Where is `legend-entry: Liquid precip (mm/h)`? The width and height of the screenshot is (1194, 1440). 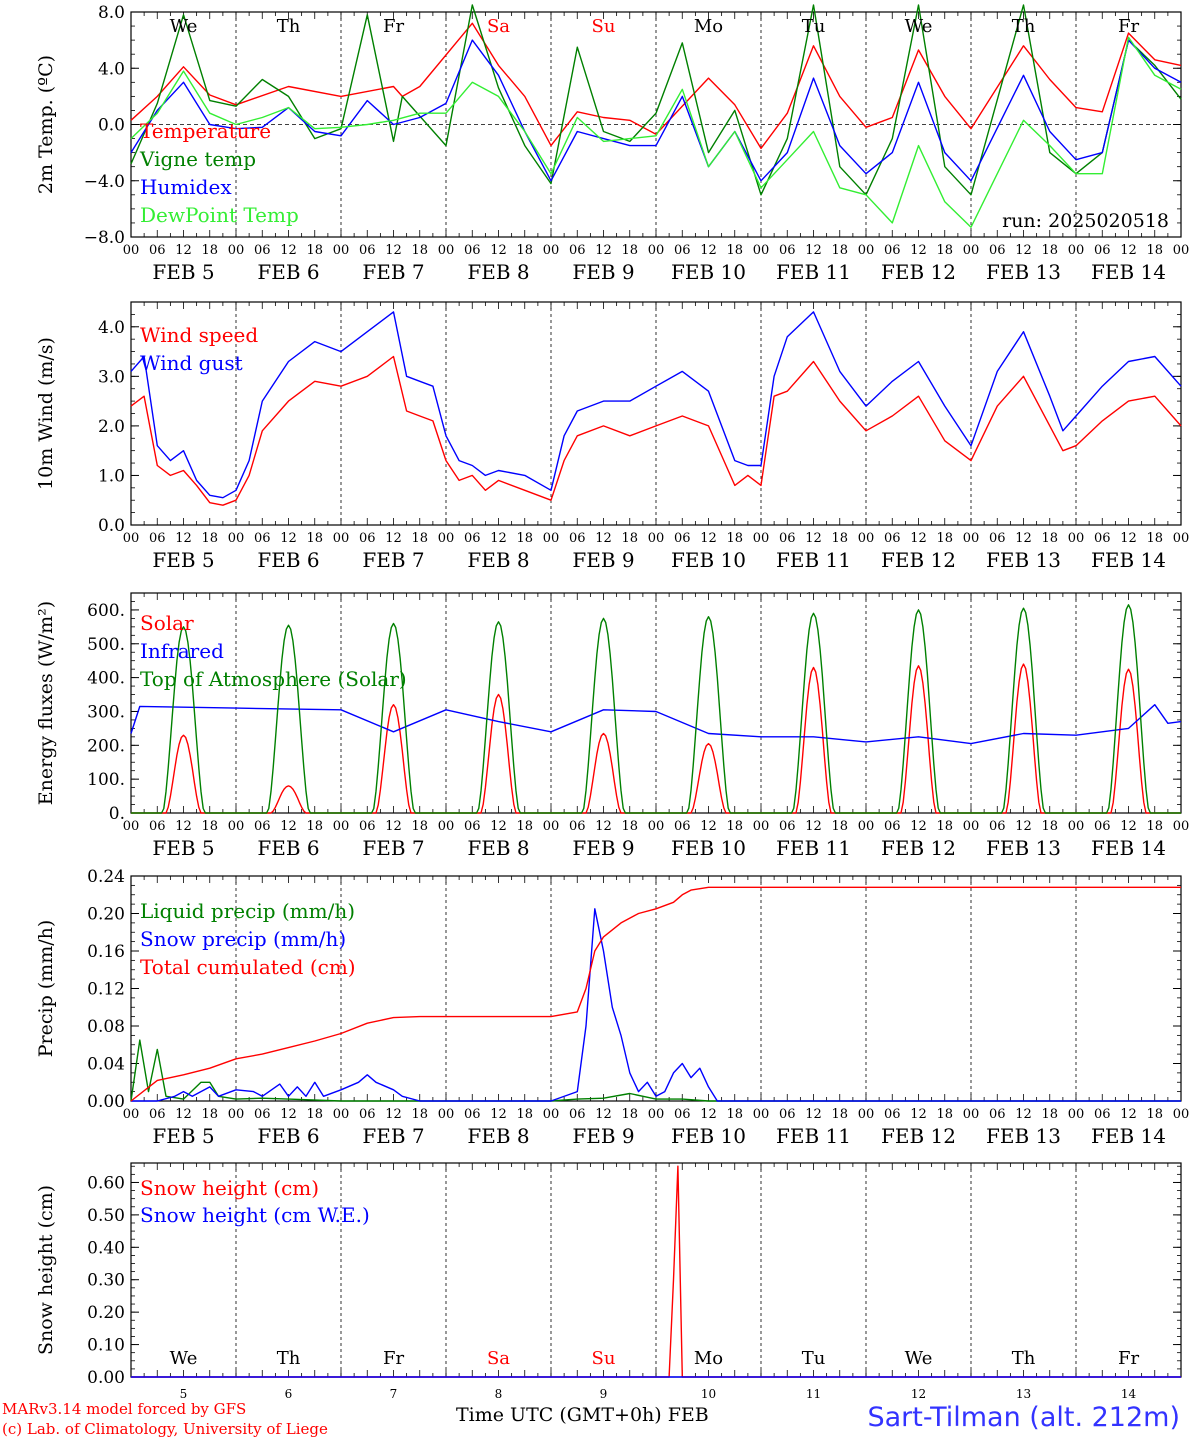
legend-entry: Liquid precip (mm/h) is located at coordinates (247, 911).